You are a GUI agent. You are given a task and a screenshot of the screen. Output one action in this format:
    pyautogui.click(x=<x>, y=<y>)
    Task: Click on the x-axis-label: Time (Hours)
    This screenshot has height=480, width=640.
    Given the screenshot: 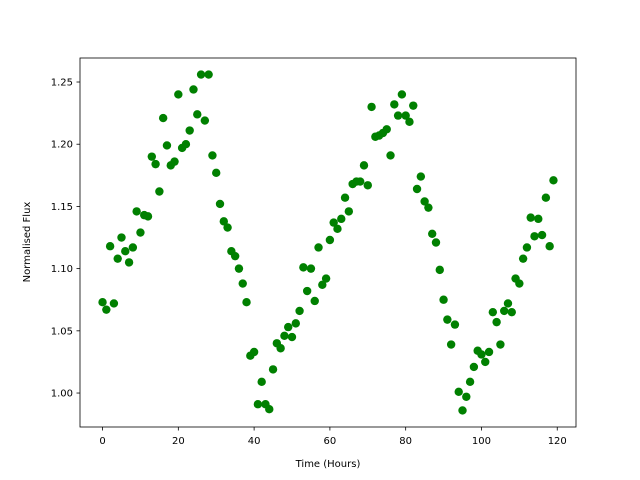 What is the action you would take?
    pyautogui.click(x=328, y=464)
    